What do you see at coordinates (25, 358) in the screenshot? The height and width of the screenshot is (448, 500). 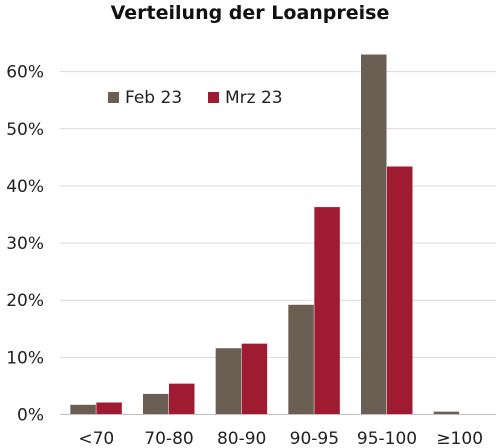 I see `y-tick-label: 10%` at bounding box center [25, 358].